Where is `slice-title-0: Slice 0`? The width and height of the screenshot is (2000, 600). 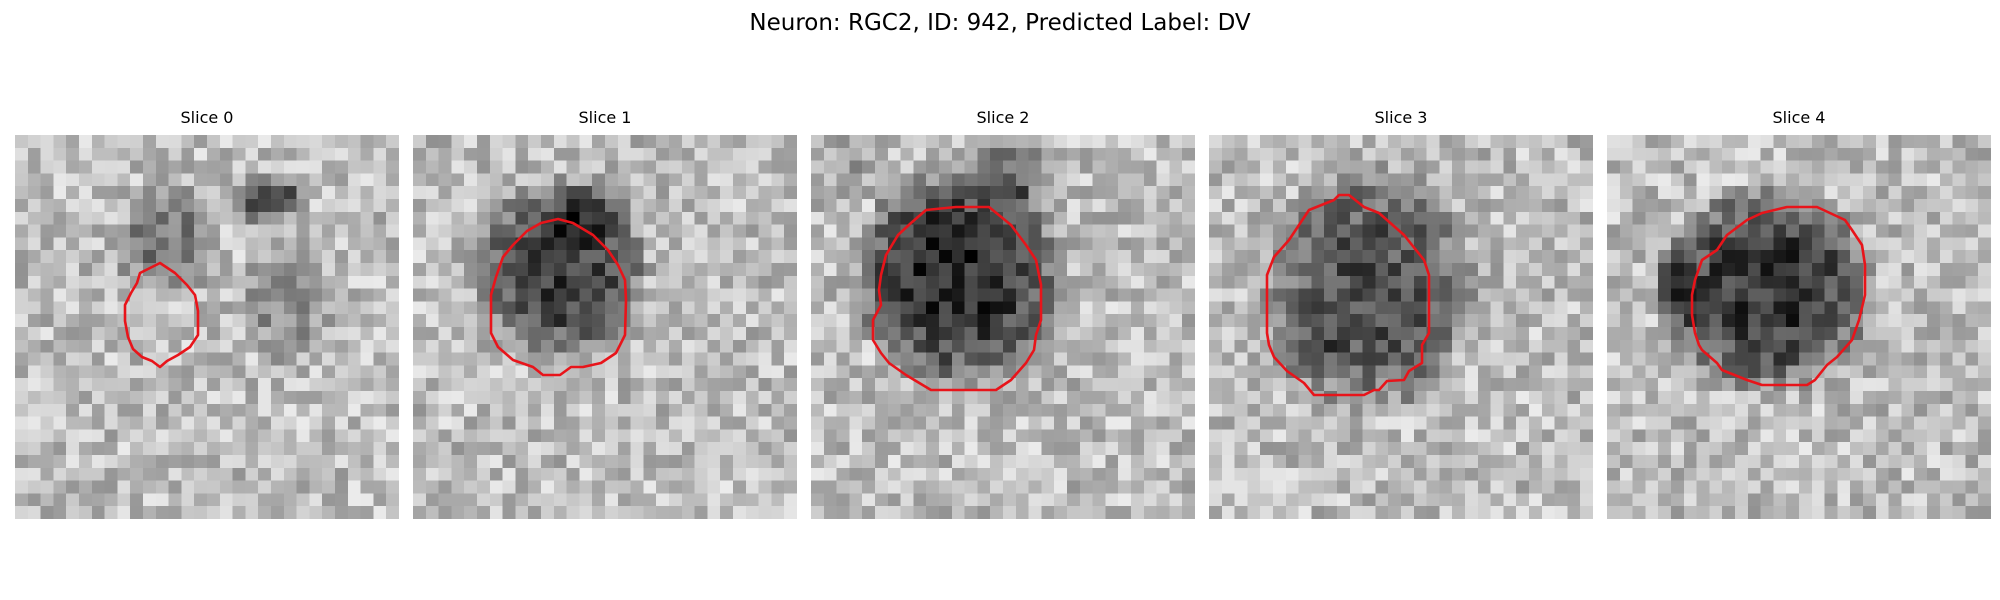
slice-title-0: Slice 0 is located at coordinates (207, 117).